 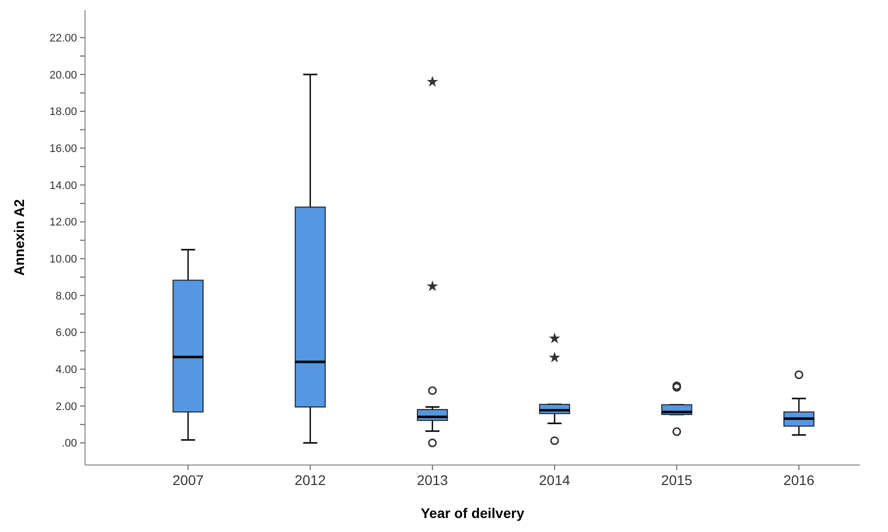 I want to click on x-tick-label: 2012, so click(x=310, y=480).